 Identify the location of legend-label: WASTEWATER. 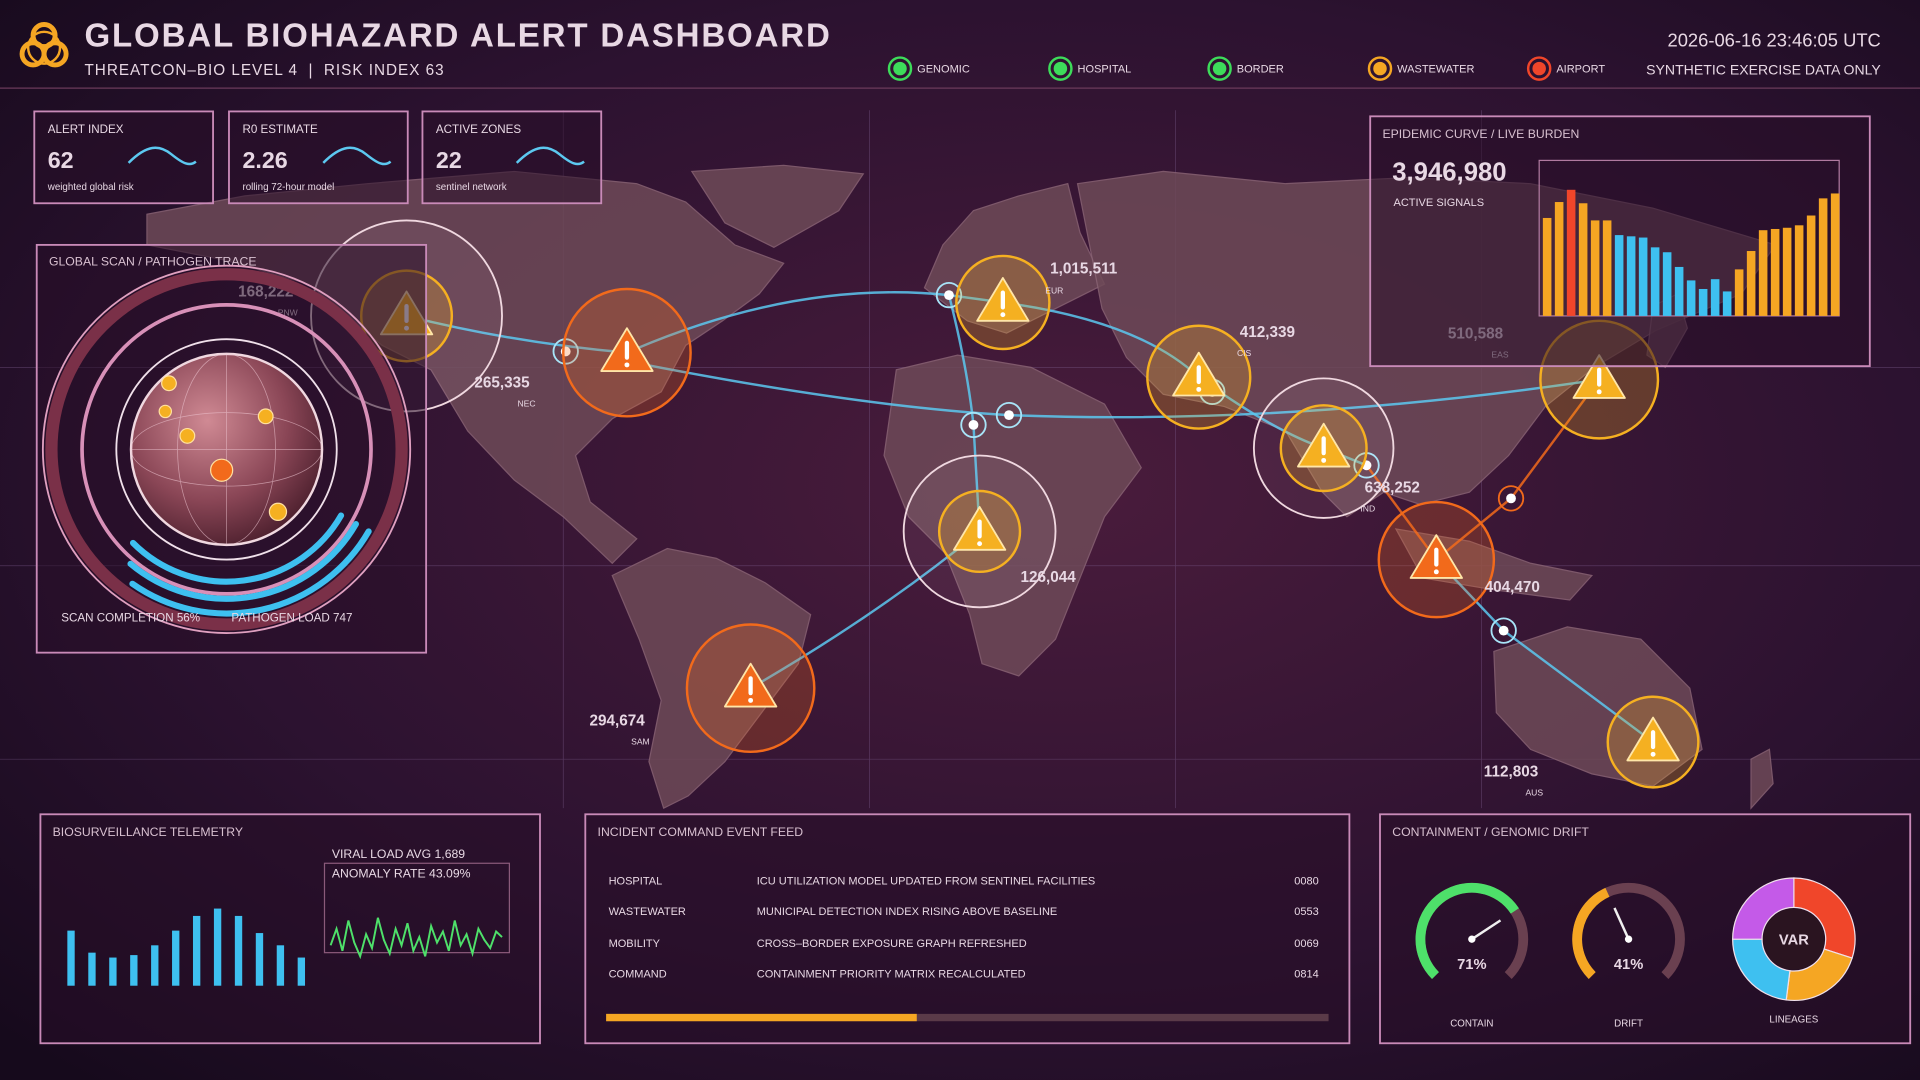
(1435, 70).